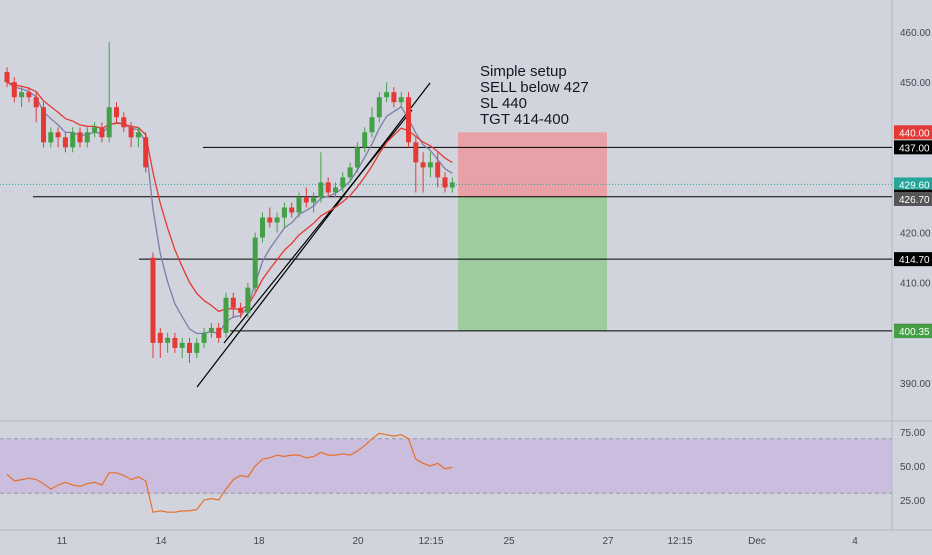 The image size is (932, 555). I want to click on y-tick-label: 460.00, so click(915, 33).